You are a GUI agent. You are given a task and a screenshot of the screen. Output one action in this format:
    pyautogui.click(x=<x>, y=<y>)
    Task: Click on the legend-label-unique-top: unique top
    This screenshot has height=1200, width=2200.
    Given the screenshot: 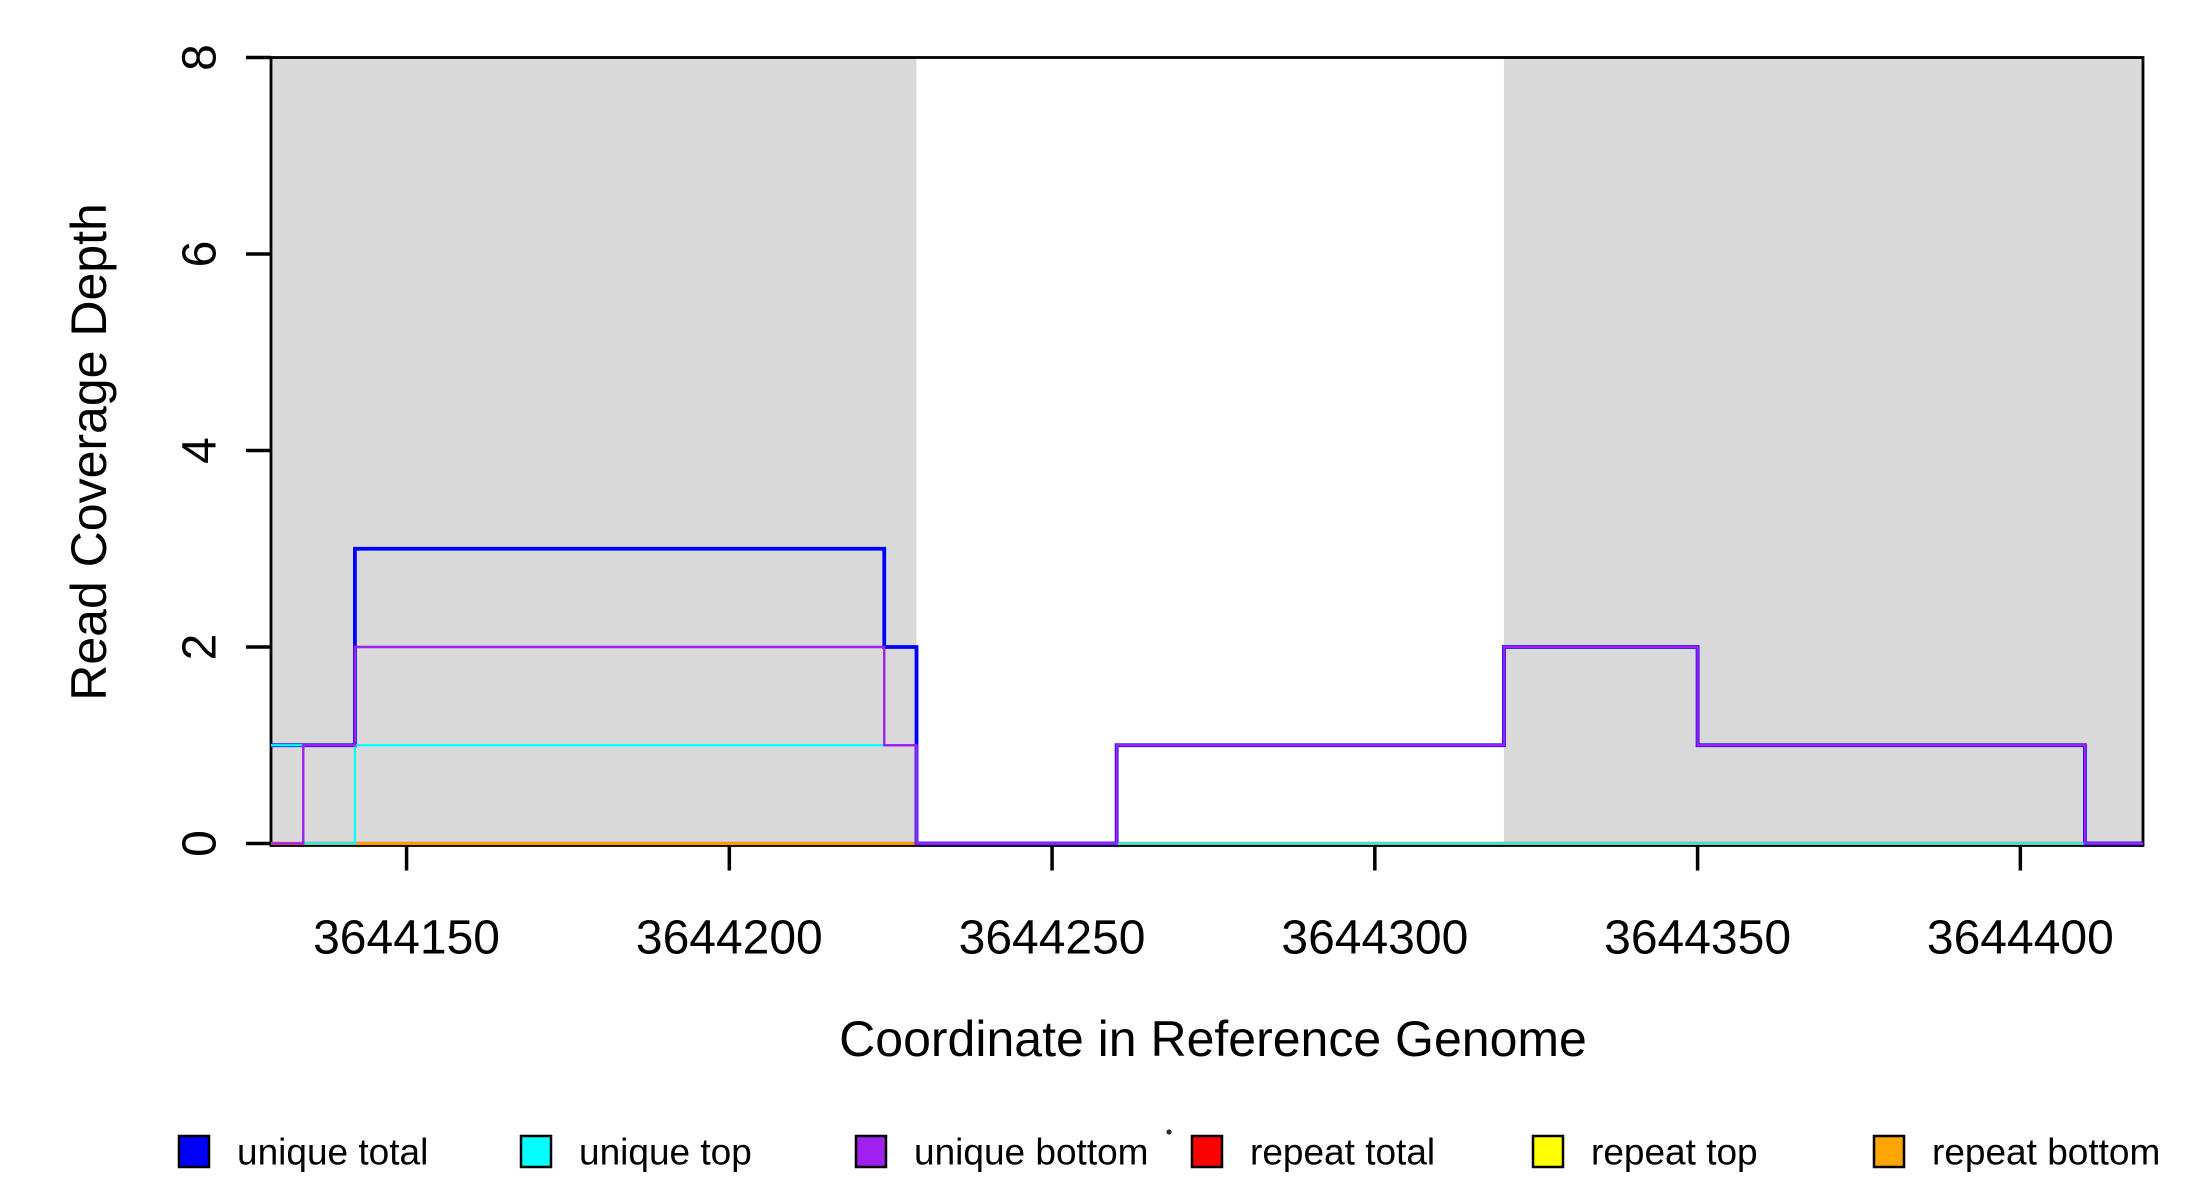 What is the action you would take?
    pyautogui.click(x=665, y=1152)
    